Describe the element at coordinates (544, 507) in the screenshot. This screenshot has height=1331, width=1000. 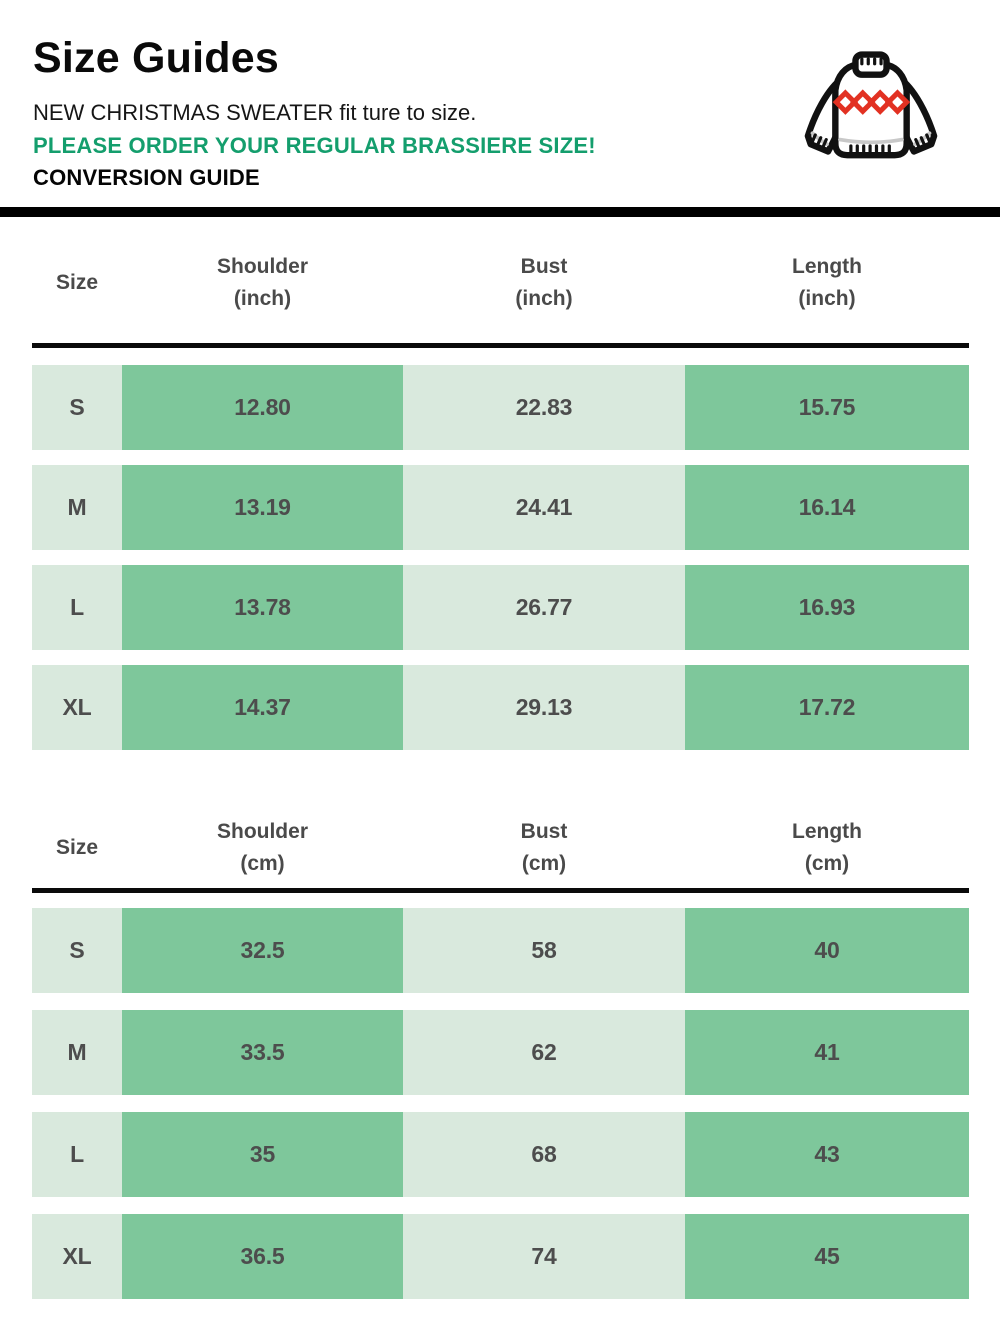
I see `bust-cell: 24.41` at that location.